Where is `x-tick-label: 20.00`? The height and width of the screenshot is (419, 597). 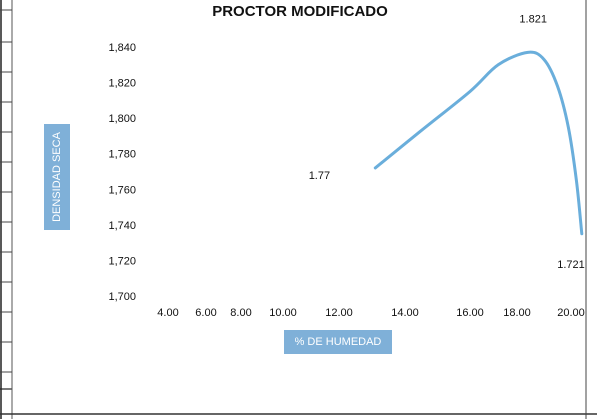
x-tick-label: 20.00 is located at coordinates (571, 313).